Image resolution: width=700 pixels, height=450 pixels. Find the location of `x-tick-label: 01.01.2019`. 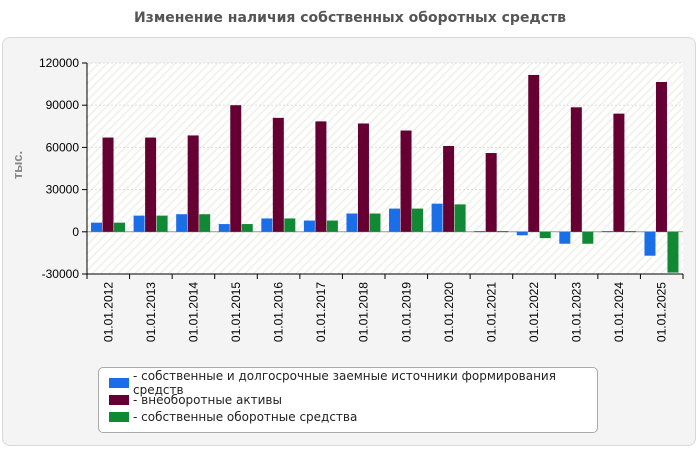

x-tick-label: 01.01.2019 is located at coordinates (406, 312).